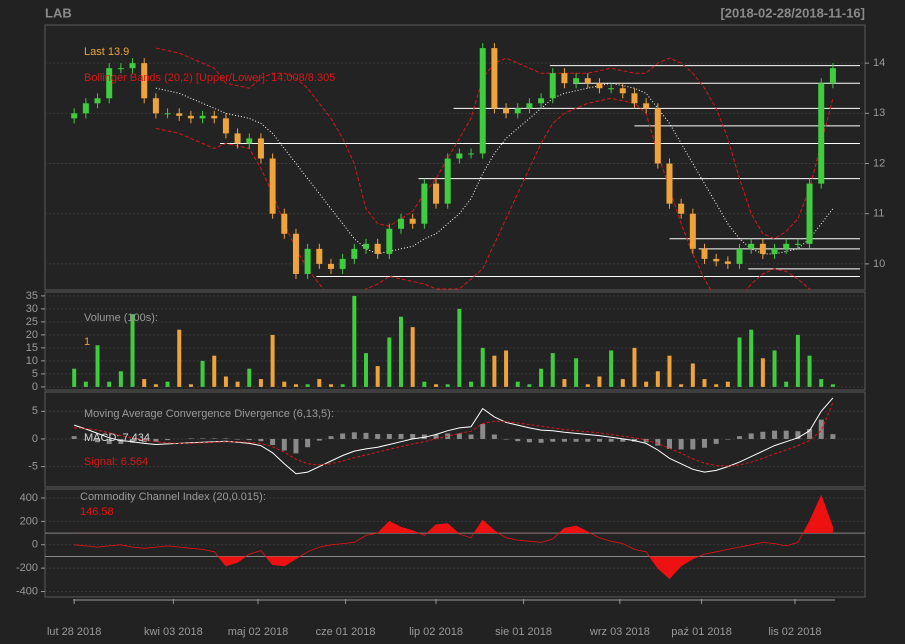  What do you see at coordinates (117, 438) in the screenshot?
I see `panel-label: MACD: 7.434` at bounding box center [117, 438].